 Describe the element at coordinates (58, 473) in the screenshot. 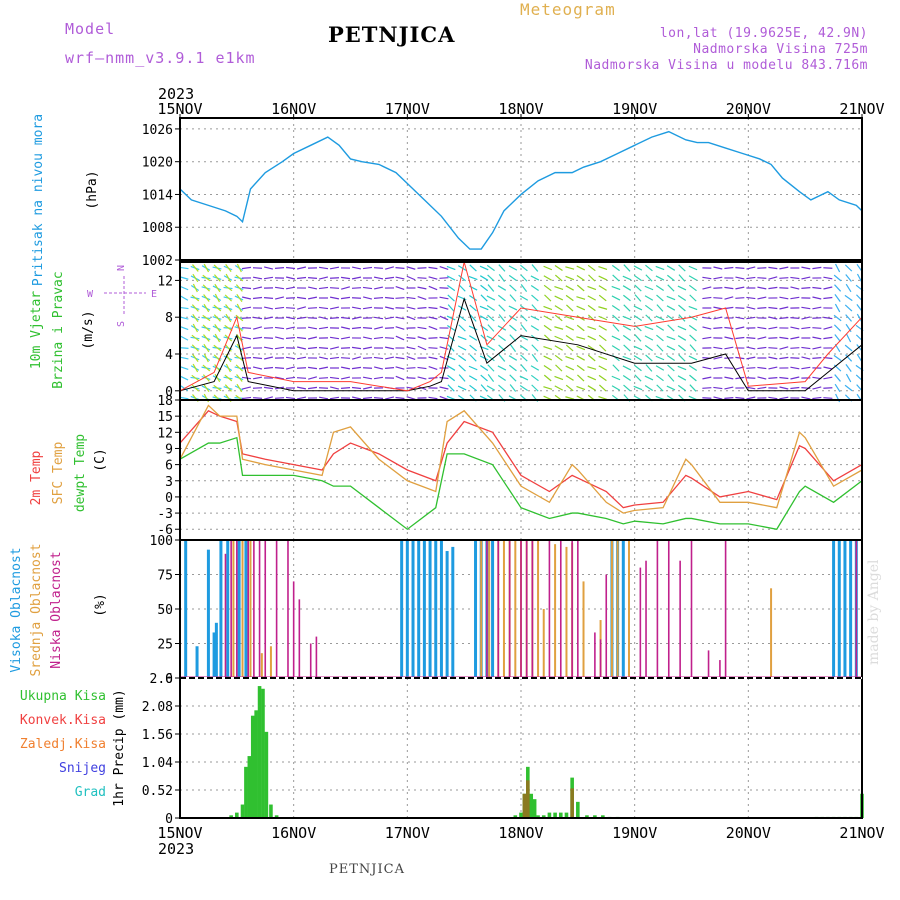

I see `temp-sfc-label: SFC Temp` at that location.